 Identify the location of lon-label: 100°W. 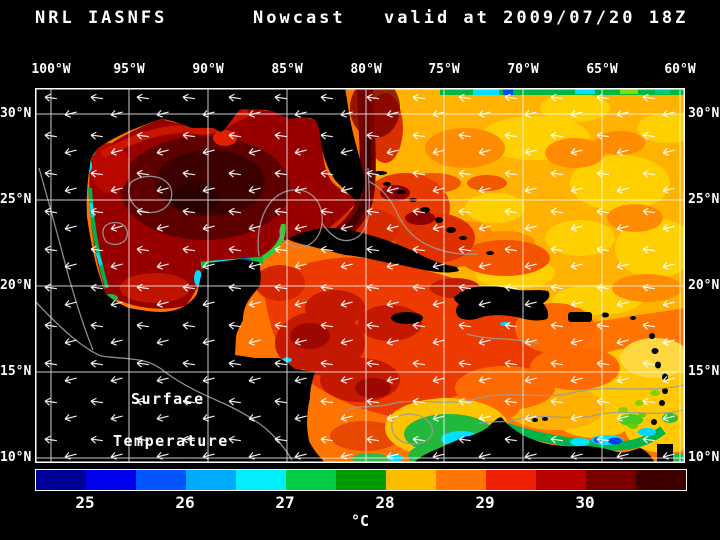
(51, 69).